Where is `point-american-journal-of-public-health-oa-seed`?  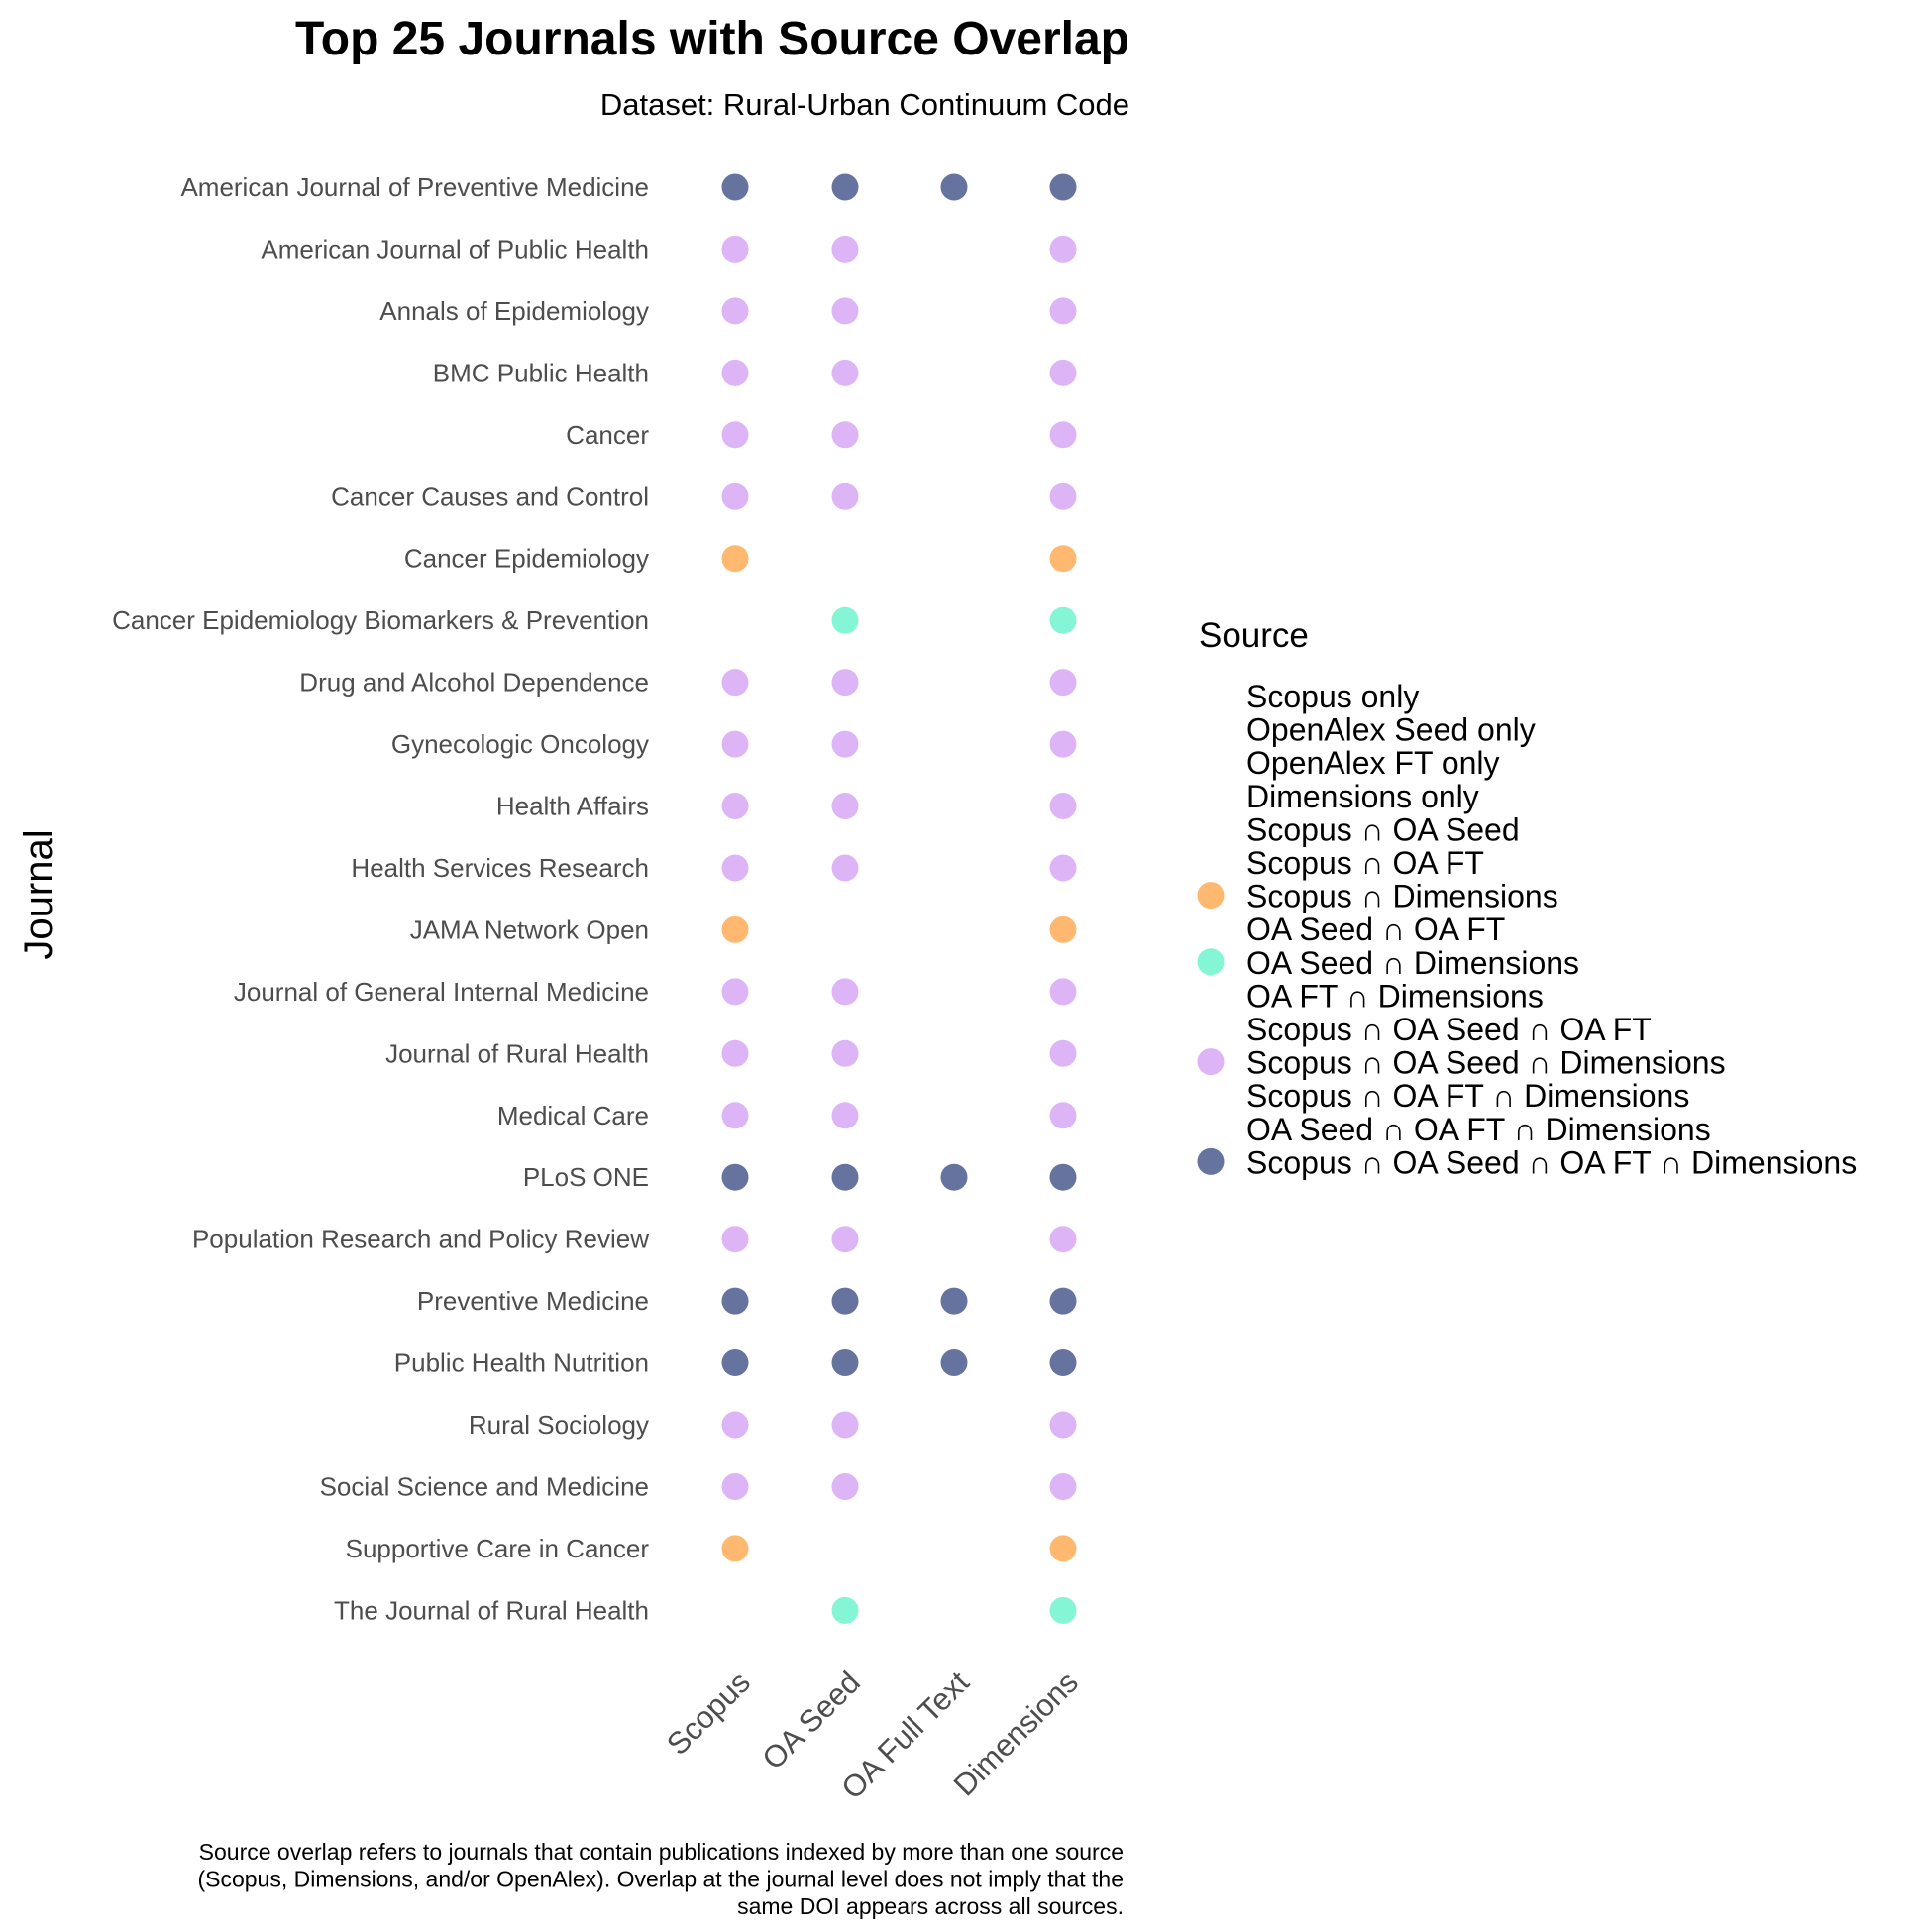 point-american-journal-of-public-health-oa-seed is located at coordinates (845, 249).